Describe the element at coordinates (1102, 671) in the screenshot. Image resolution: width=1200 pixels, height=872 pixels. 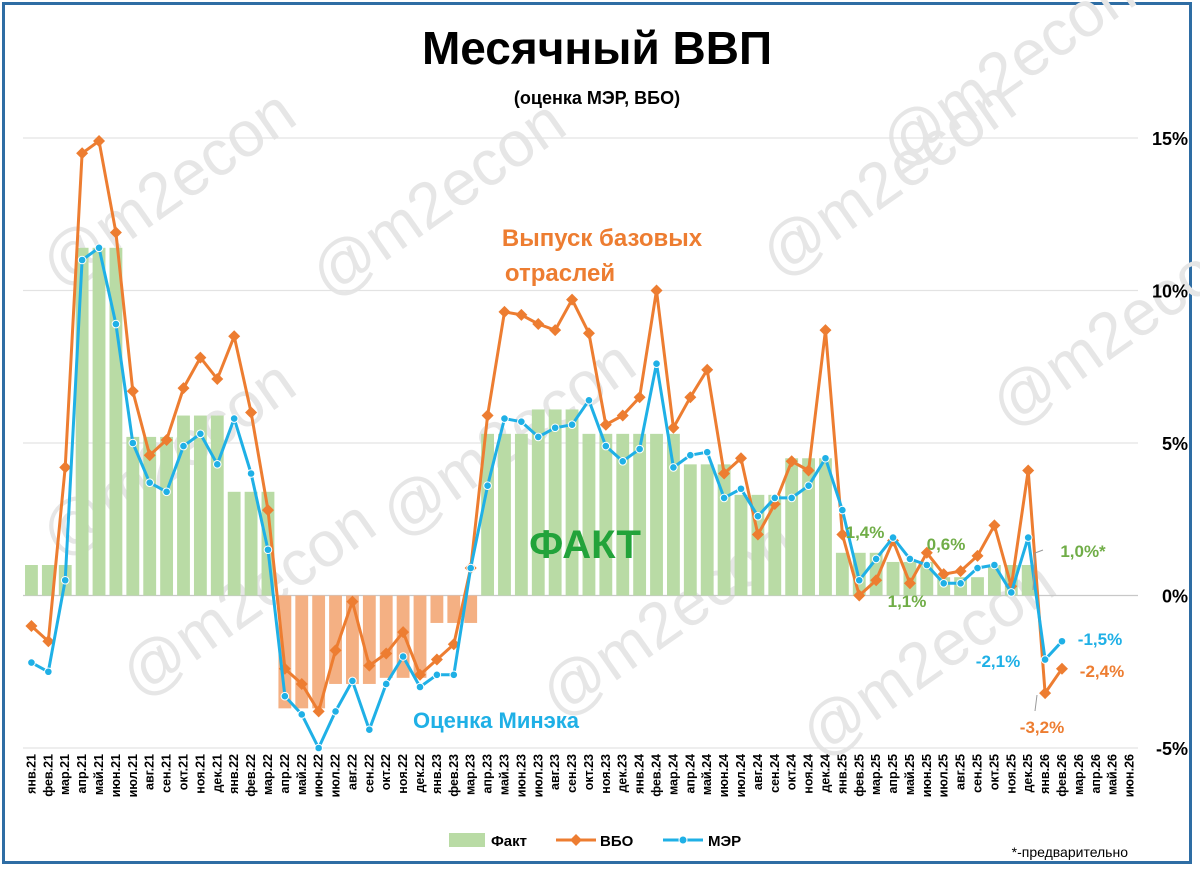
I see `annotation-label: -2,4%` at that location.